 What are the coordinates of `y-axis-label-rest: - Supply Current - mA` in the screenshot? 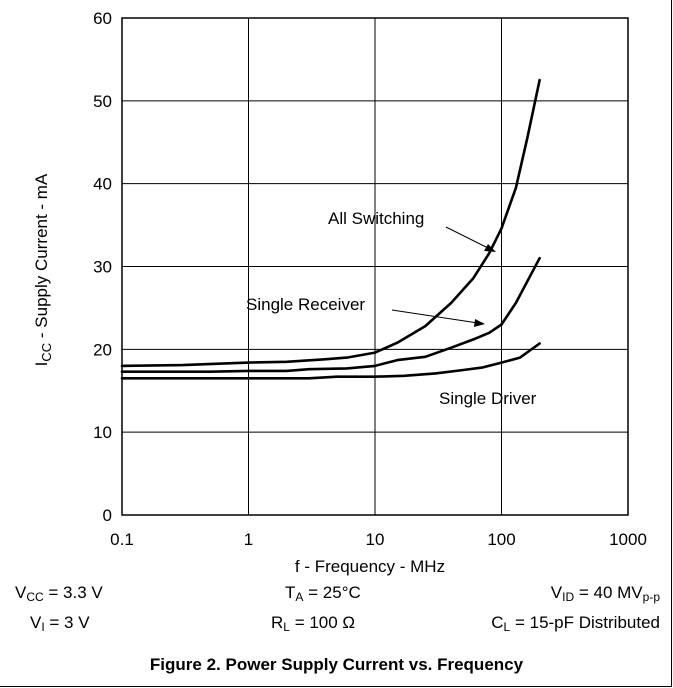 It's located at (41, 258).